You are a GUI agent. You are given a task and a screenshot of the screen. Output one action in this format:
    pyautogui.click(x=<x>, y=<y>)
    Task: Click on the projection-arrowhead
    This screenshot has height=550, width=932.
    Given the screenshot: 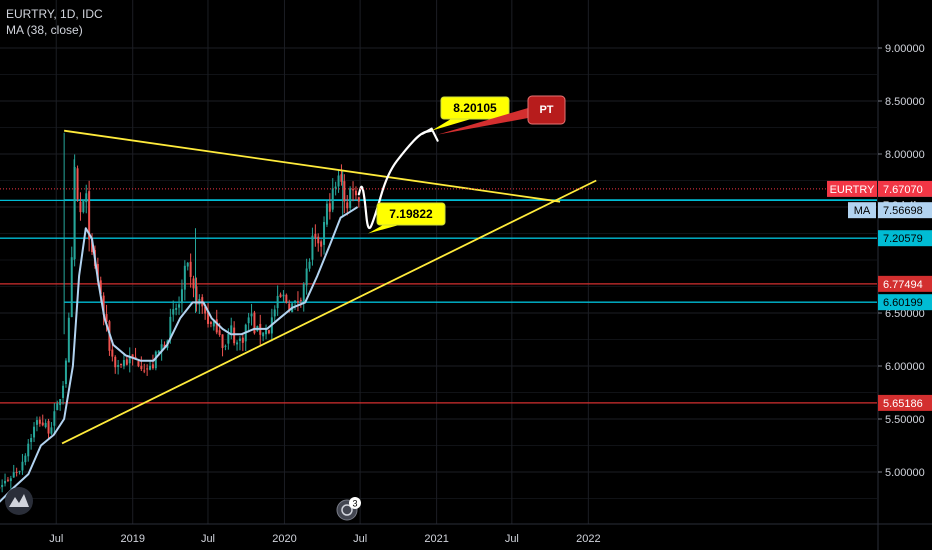 What is the action you would take?
    pyautogui.click(x=430, y=134)
    